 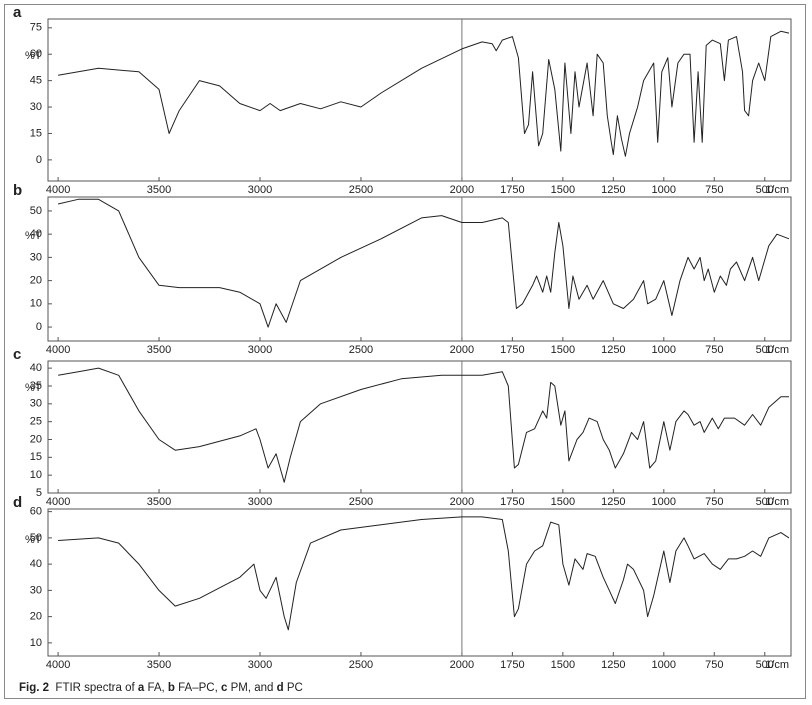 I want to click on caption-part: d, so click(x=280, y=688).